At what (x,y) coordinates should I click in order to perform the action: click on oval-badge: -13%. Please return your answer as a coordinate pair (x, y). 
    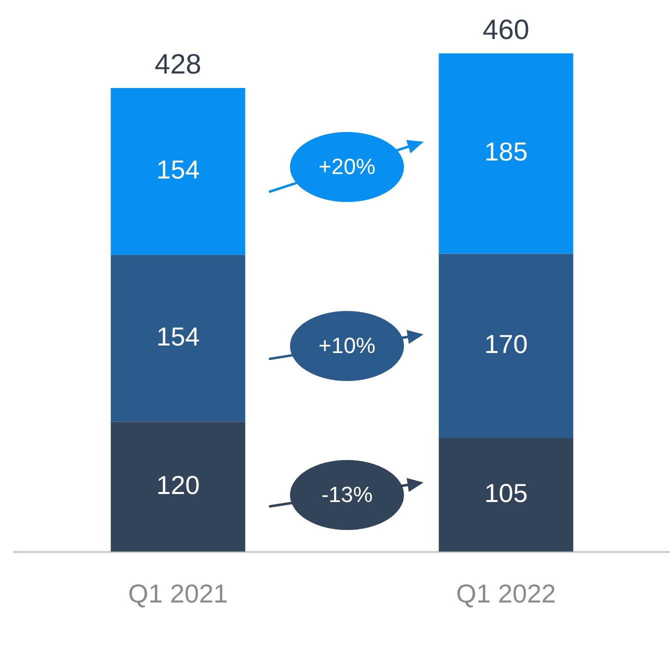
    Looking at the image, I should click on (347, 495).